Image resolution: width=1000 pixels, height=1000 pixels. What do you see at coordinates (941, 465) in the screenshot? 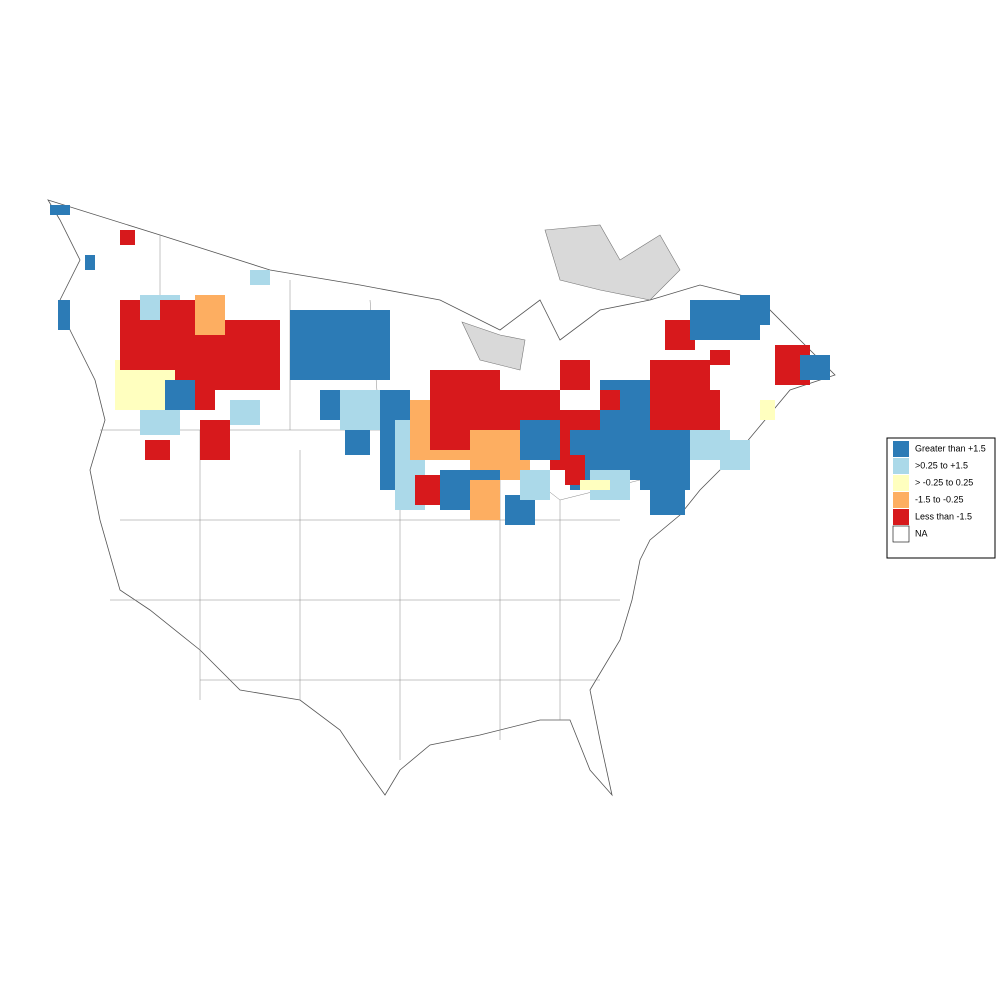
I see `legend-label: >0.25 to +1.5` at bounding box center [941, 465].